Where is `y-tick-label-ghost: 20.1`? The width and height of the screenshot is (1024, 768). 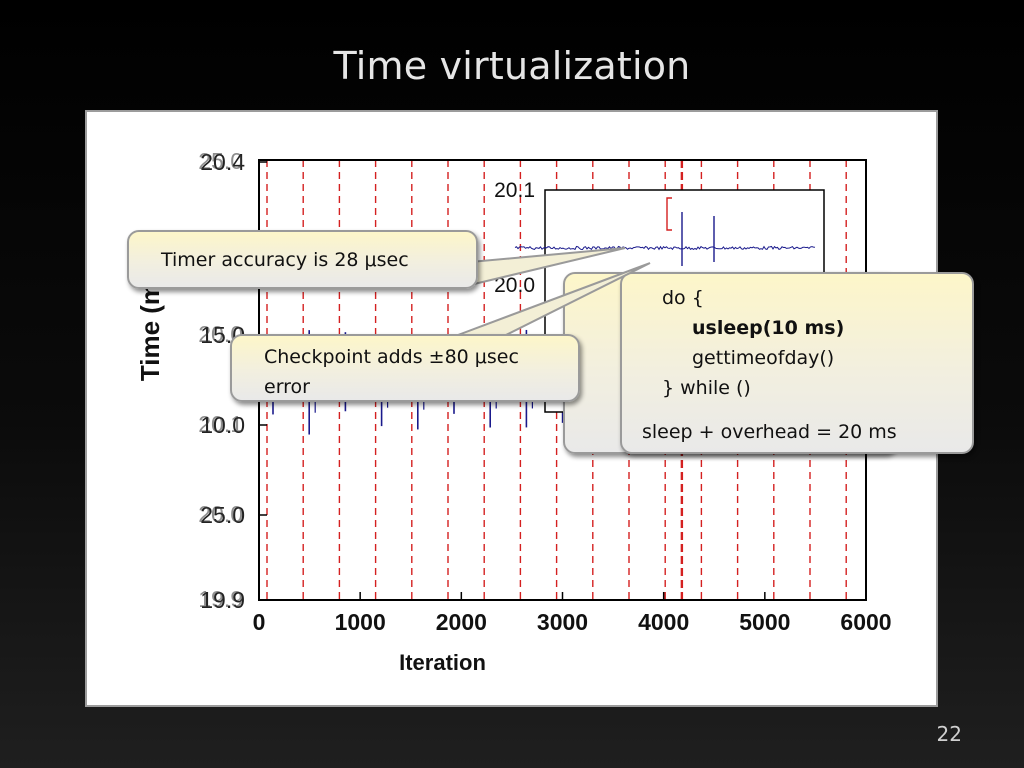 y-tick-label-ghost: 20.1 is located at coordinates (220, 424).